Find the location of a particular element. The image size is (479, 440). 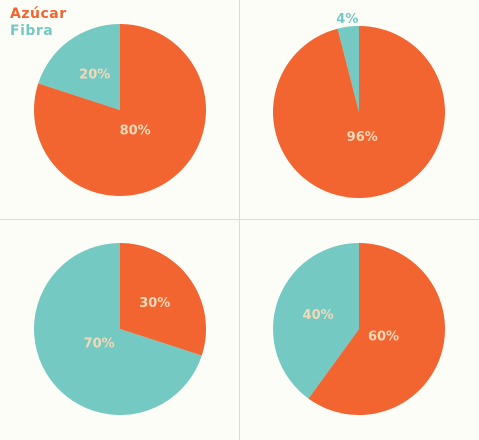

pie-1-label-fiber: 20% is located at coordinates (94, 75).